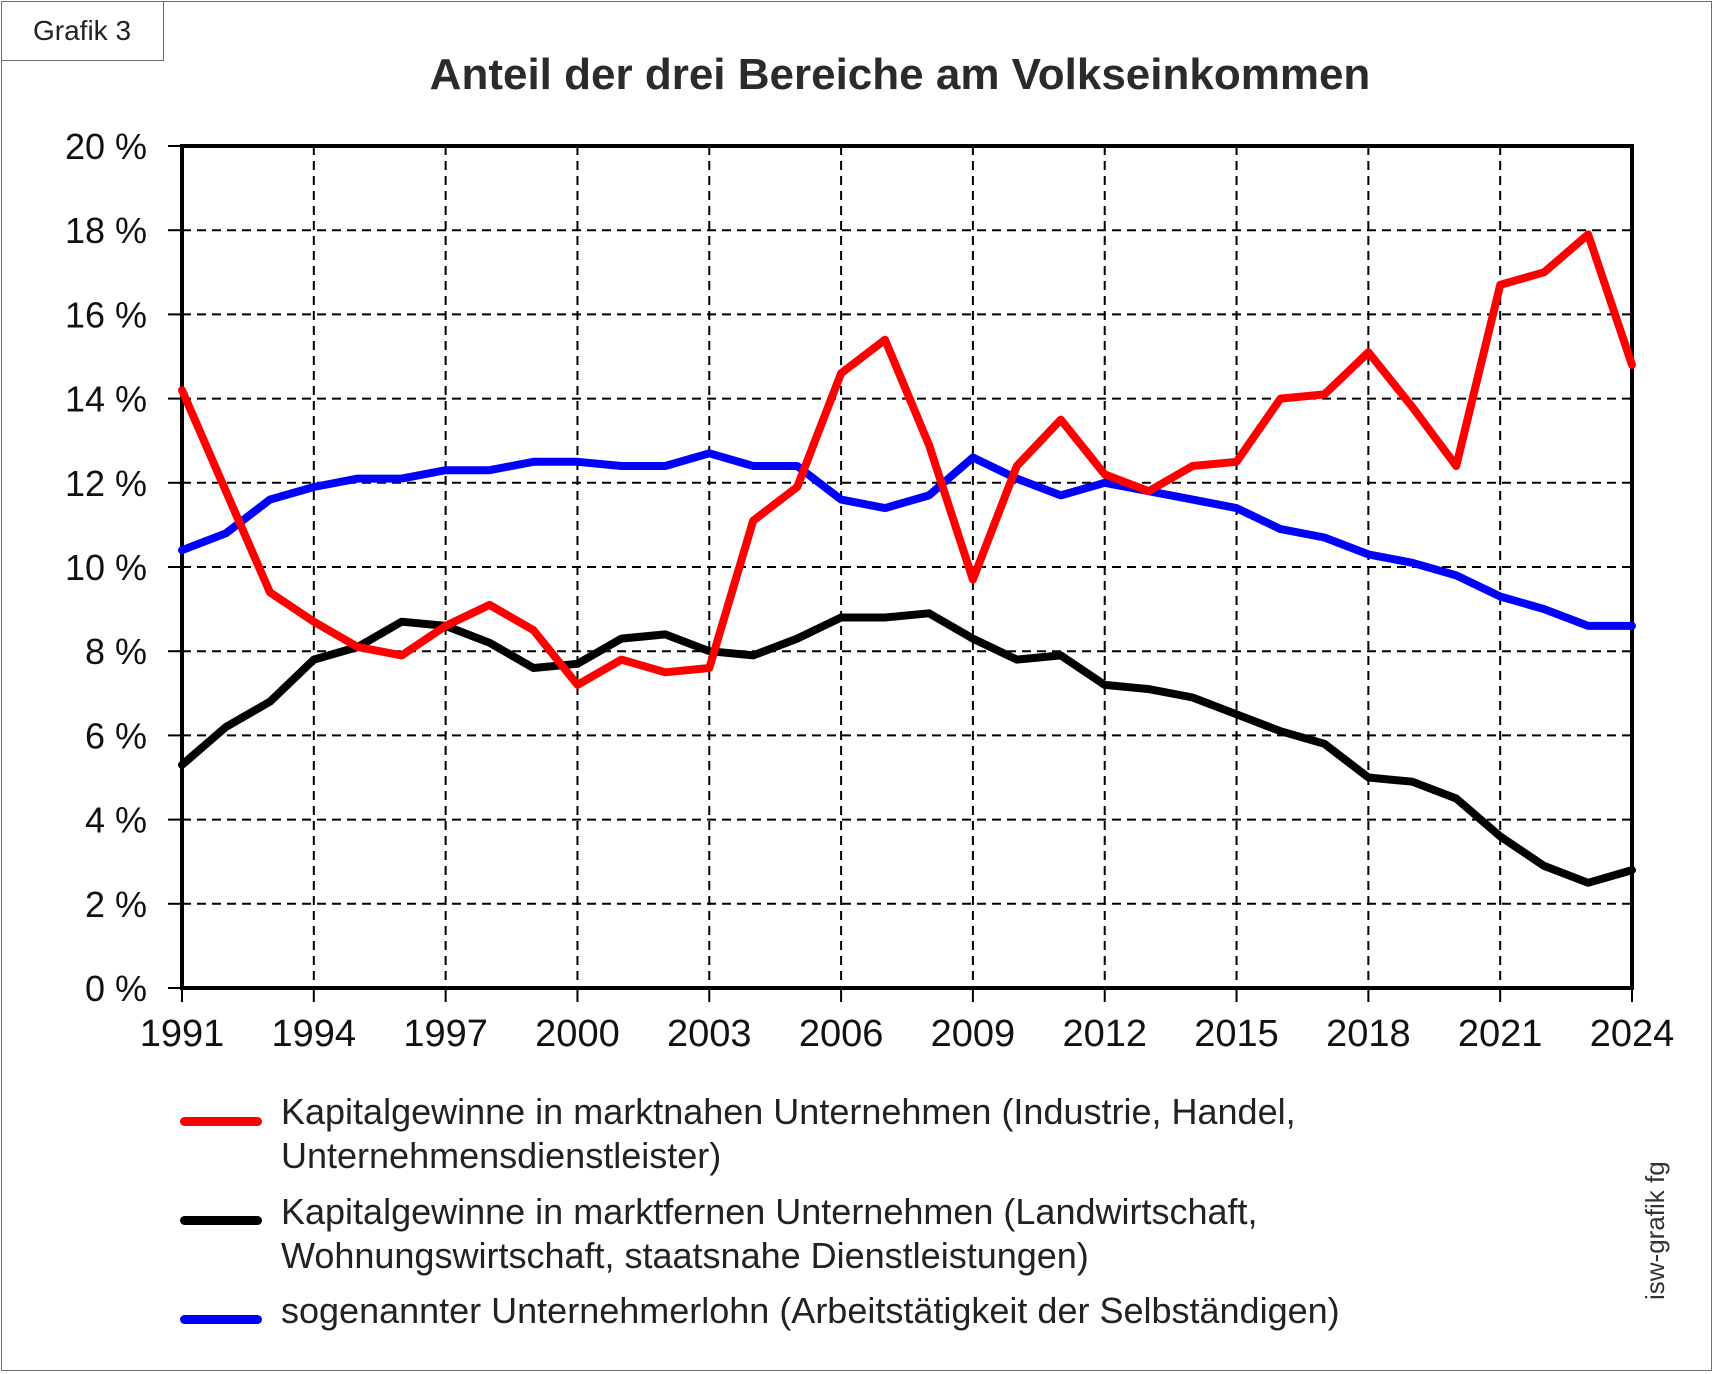 Image resolution: width=1715 pixels, height=1374 pixels. Describe the element at coordinates (106, 314) in the screenshot. I see `y-tick-label: 16 %` at that location.